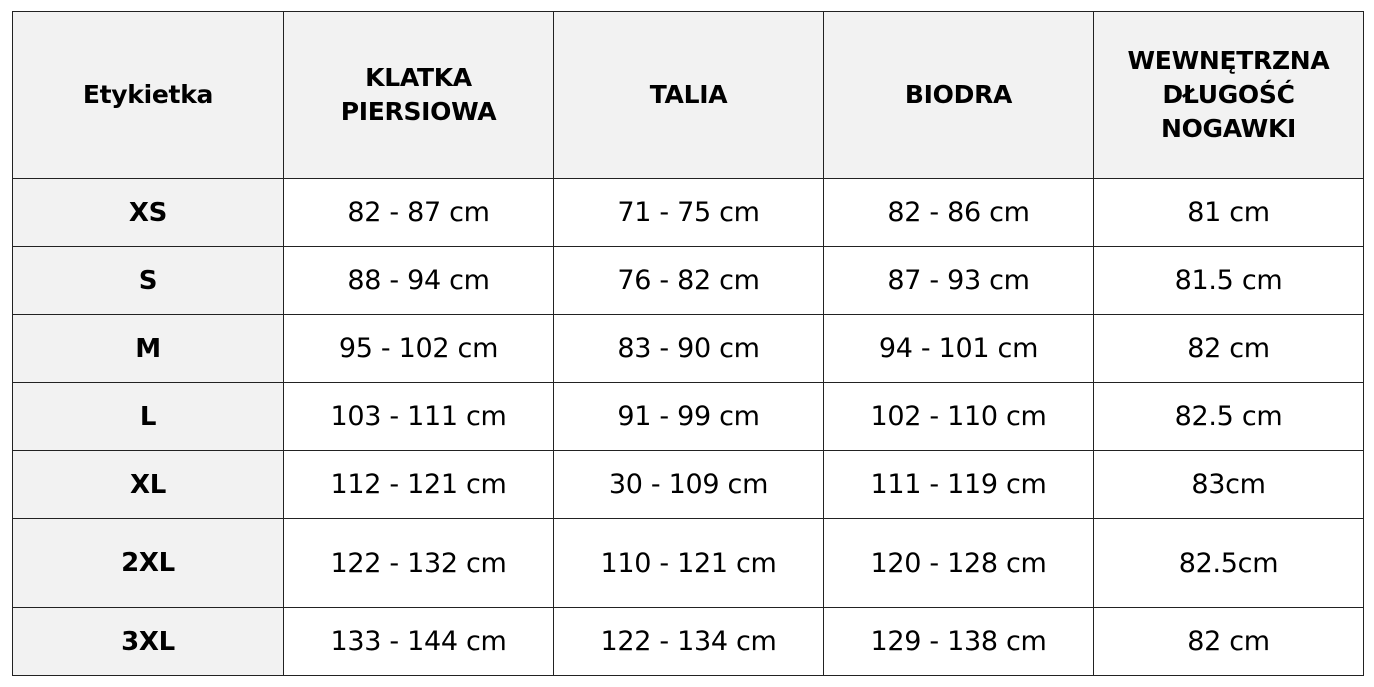  Describe the element at coordinates (958, 641) in the screenshot. I see `hips-cell: 129 - 138 cm` at that location.